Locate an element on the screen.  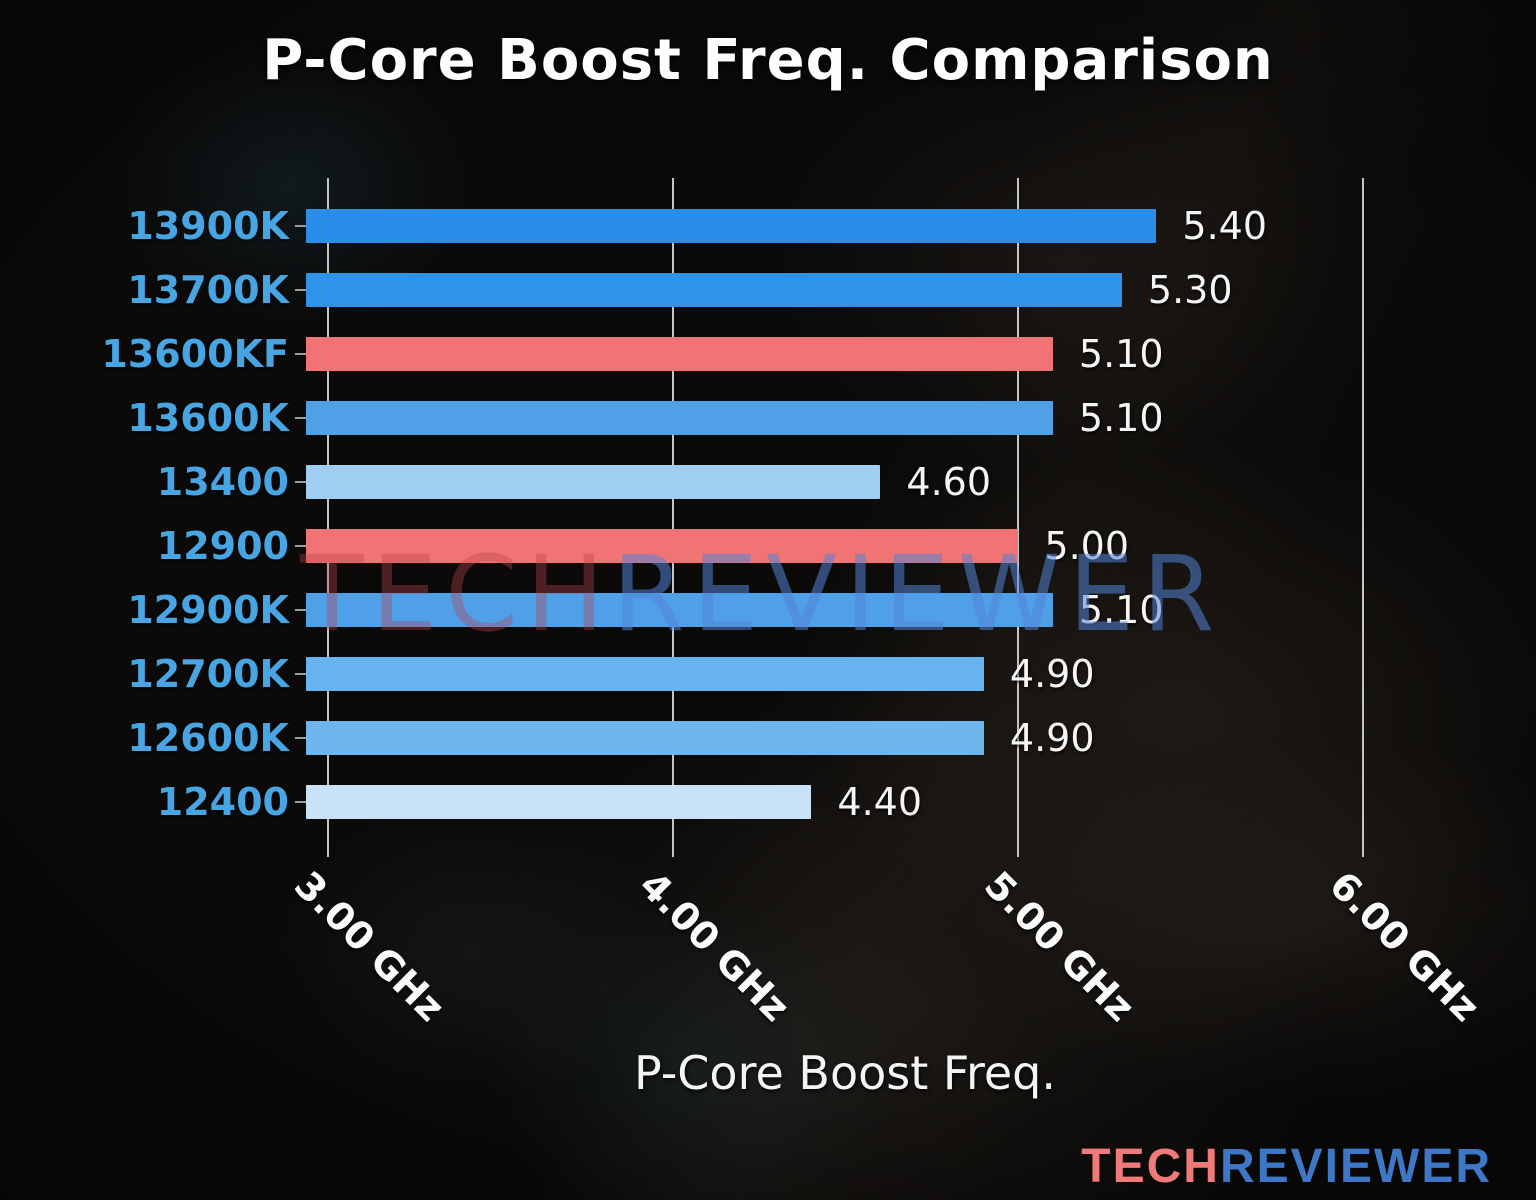
y-axis-label: 12900K is located at coordinates (208, 610).